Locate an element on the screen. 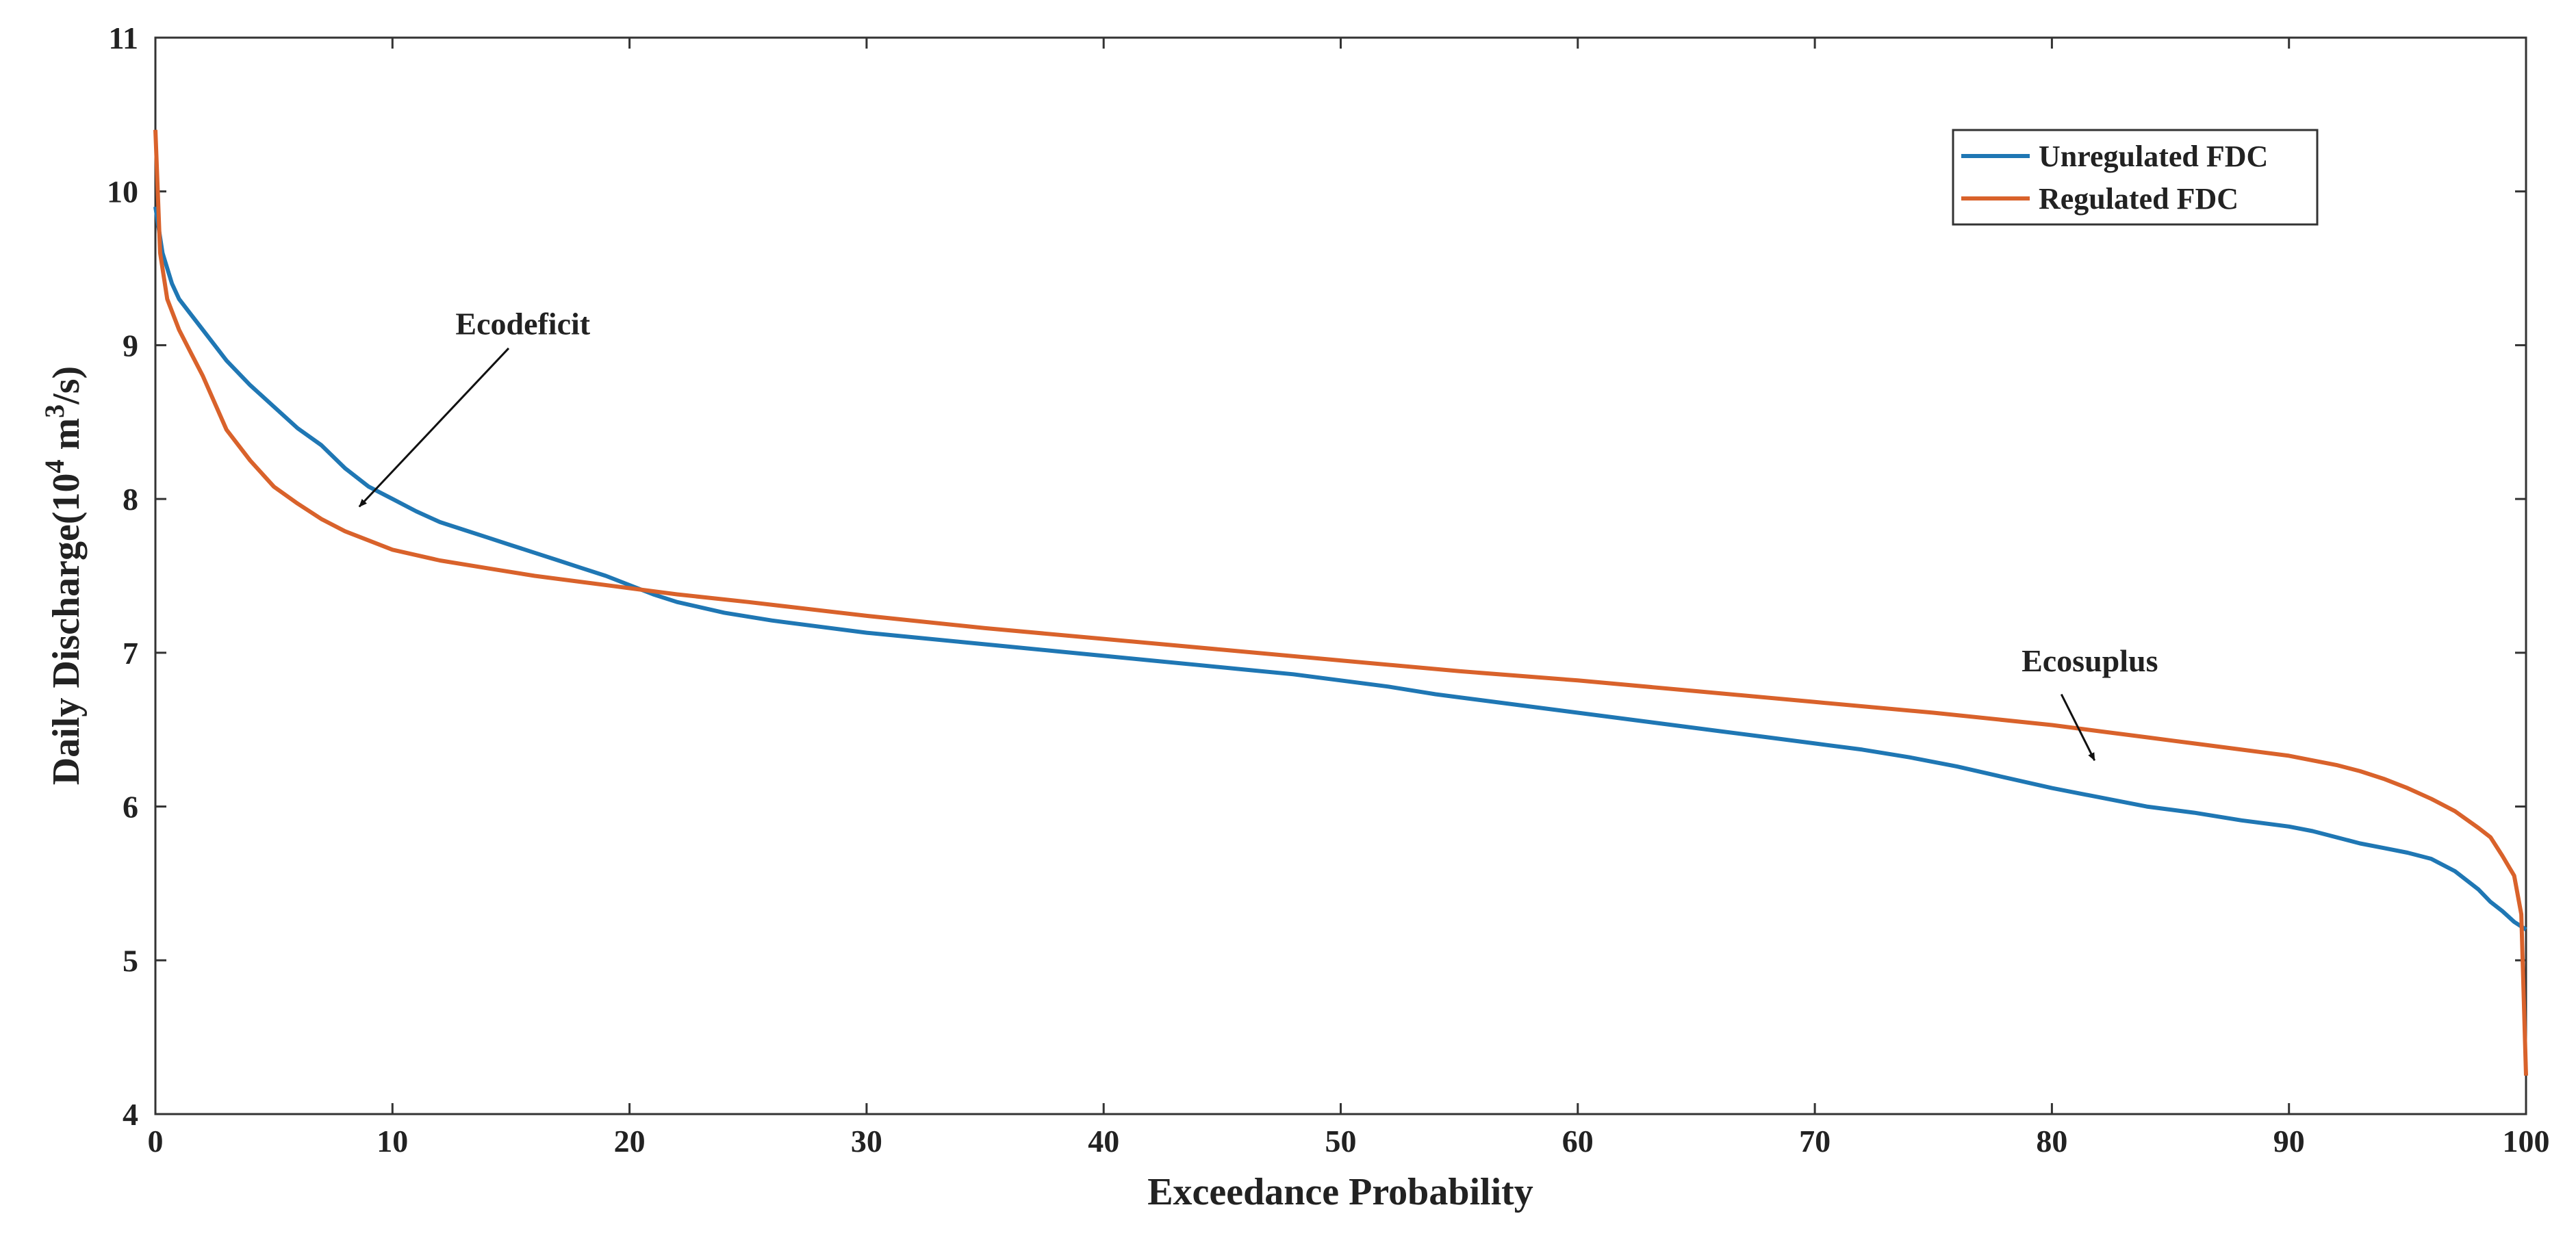 This screenshot has width=2576, height=1240. y-tick-label: 5 is located at coordinates (130, 960).